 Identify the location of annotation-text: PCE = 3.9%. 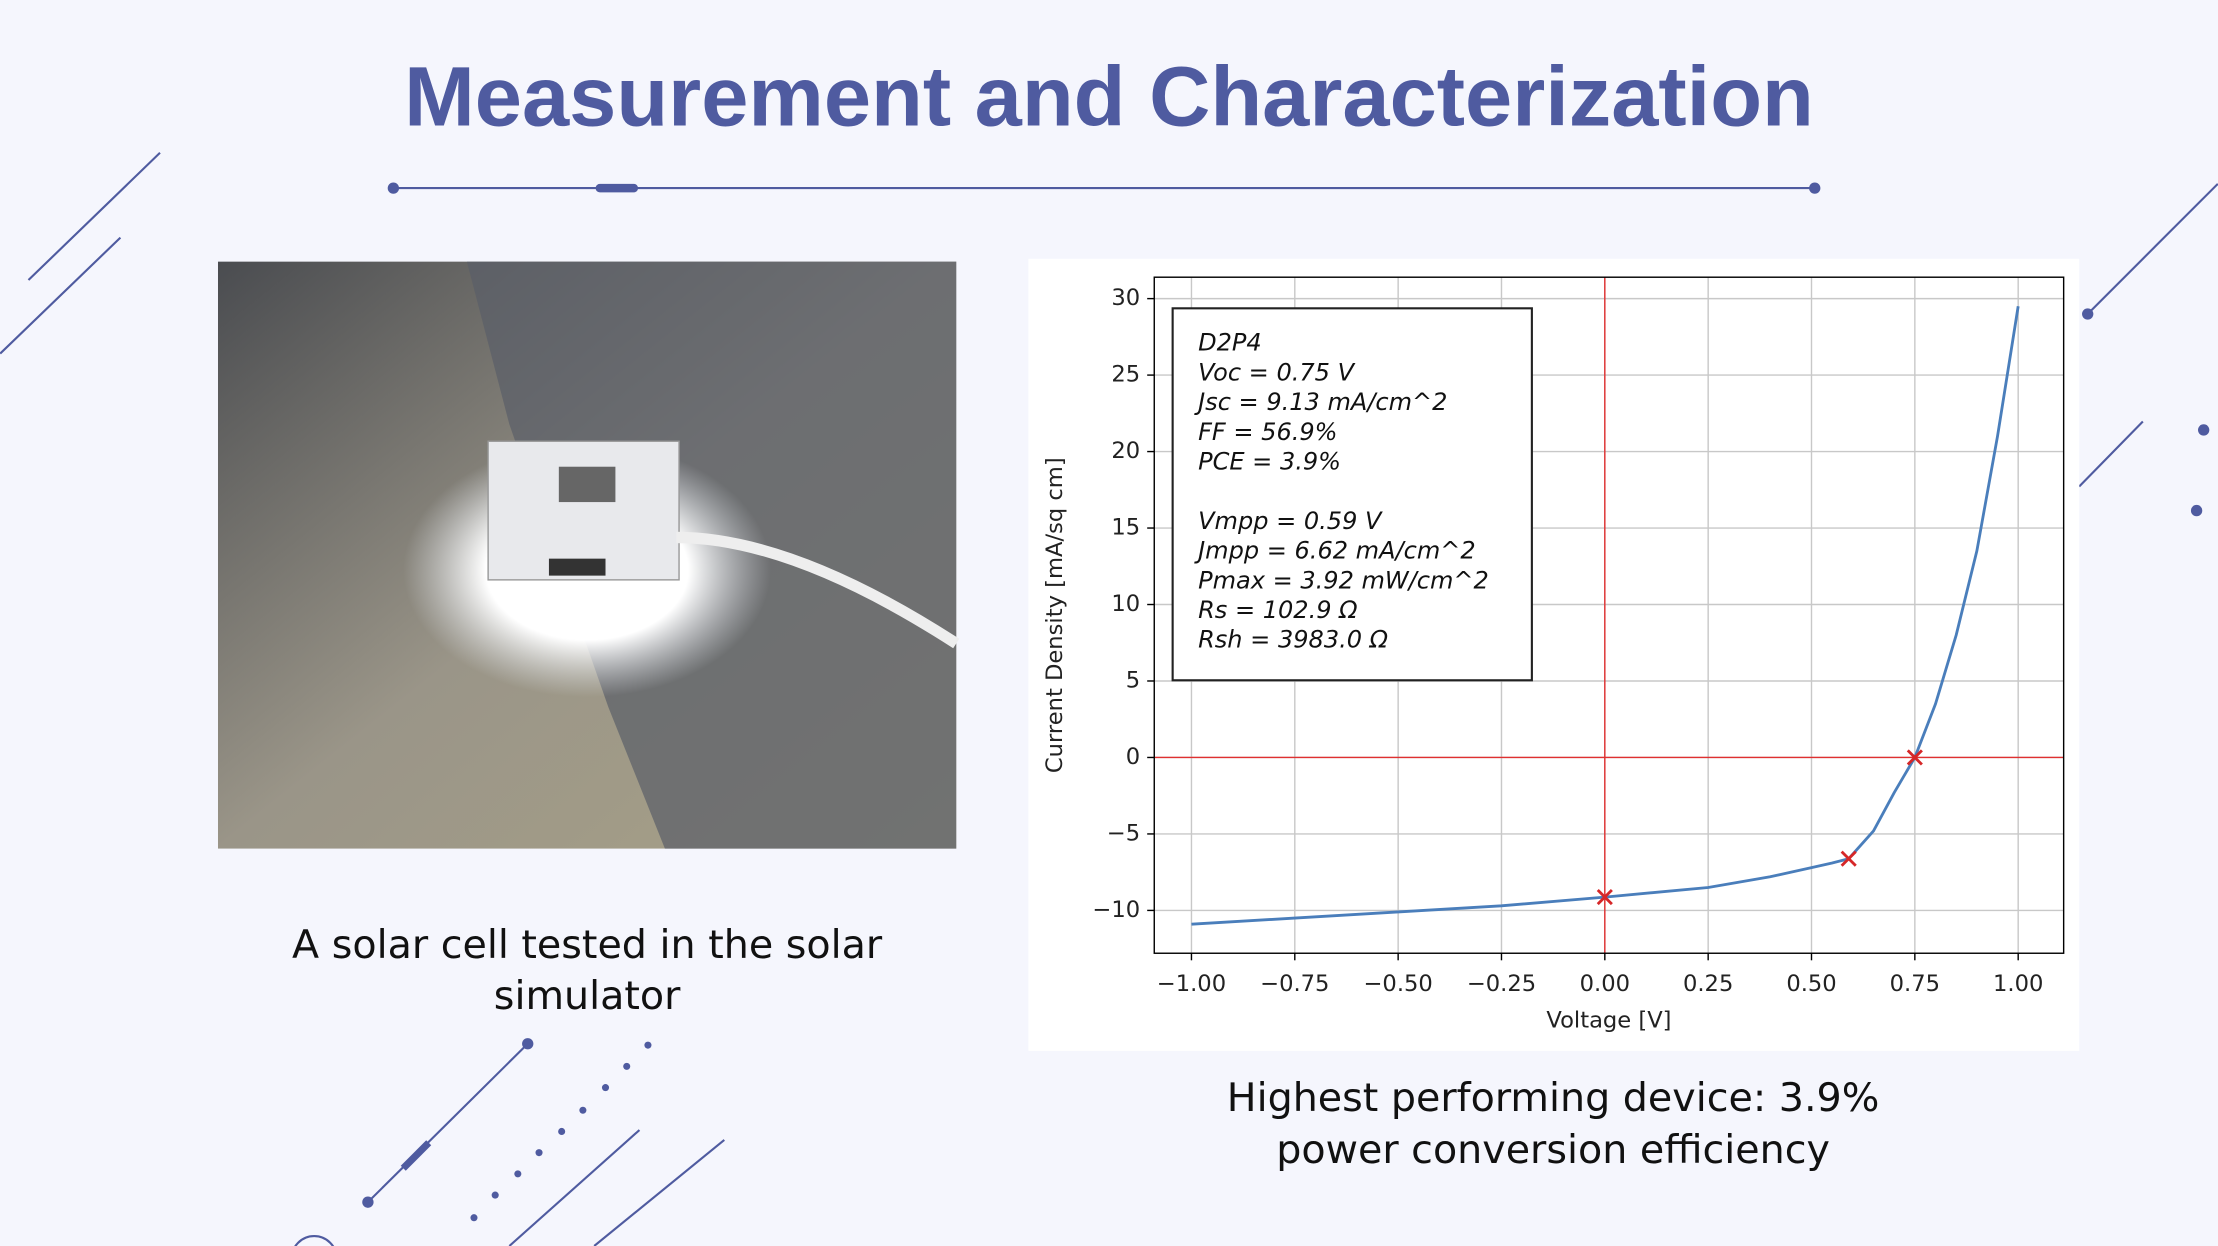
(1269, 461).